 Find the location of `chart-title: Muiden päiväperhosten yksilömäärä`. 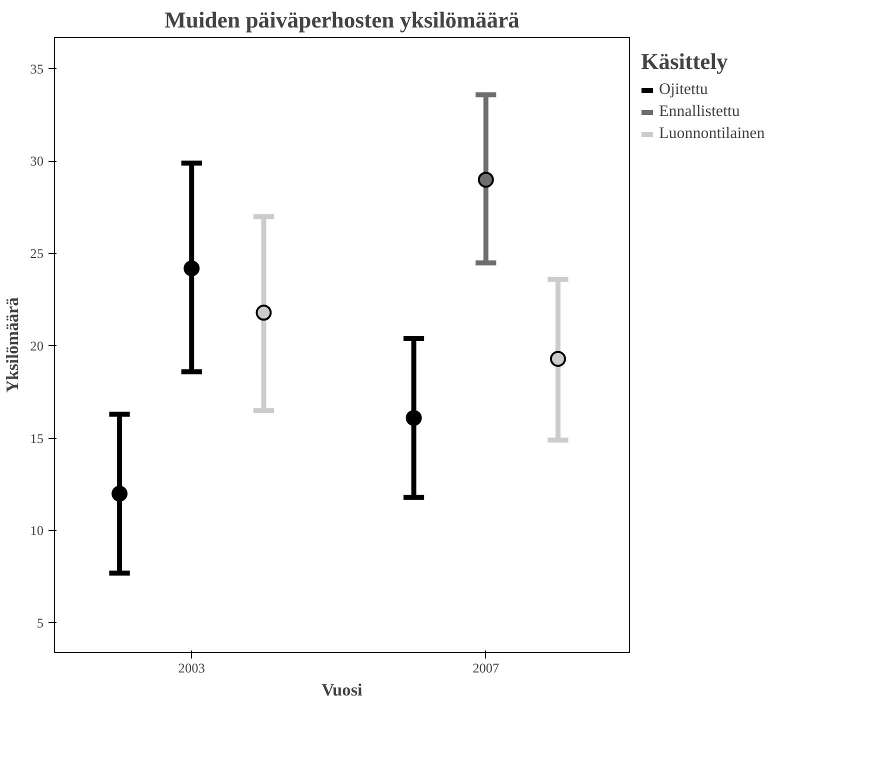

chart-title: Muiden päiväperhosten yksilömäärä is located at coordinates (342, 20).